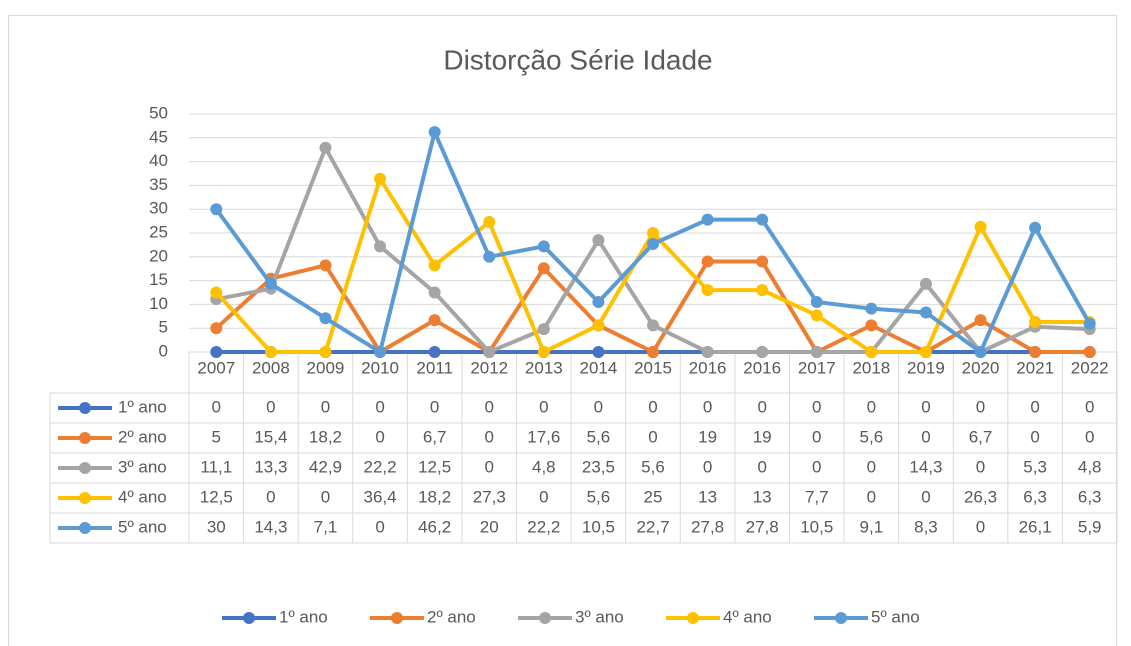 This screenshot has width=1131, height=646. Describe the element at coordinates (326, 526) in the screenshot. I see `table-value: 7,1` at that location.